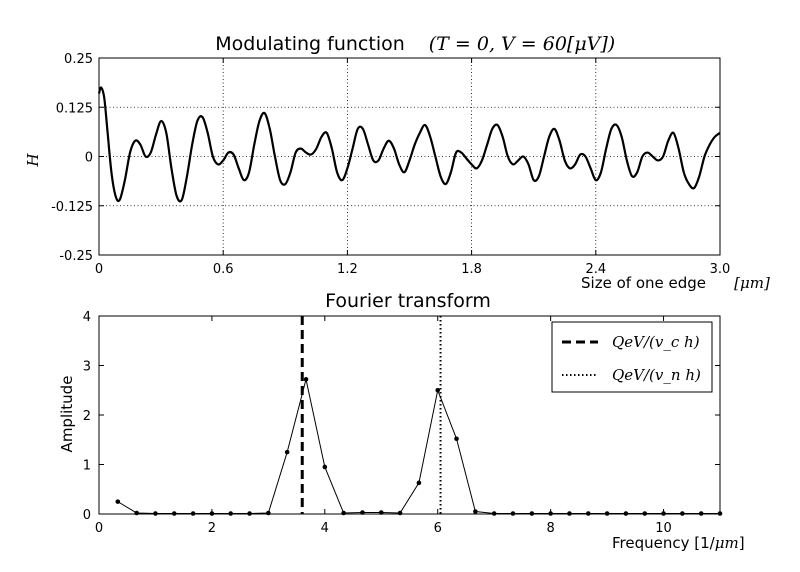 This screenshot has width=800, height=572. What do you see at coordinates (550, 528) in the screenshot?
I see `bottom-x-tick-label: 8` at bounding box center [550, 528].